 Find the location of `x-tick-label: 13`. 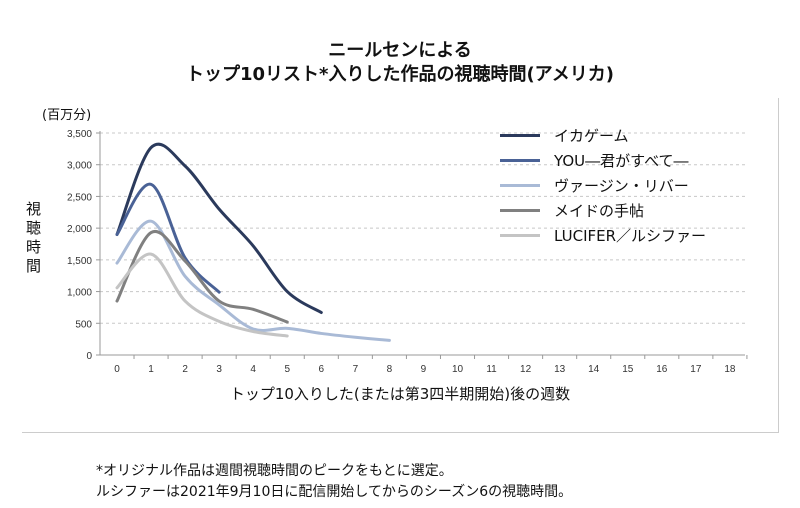

x-tick-label: 13 is located at coordinates (560, 369).